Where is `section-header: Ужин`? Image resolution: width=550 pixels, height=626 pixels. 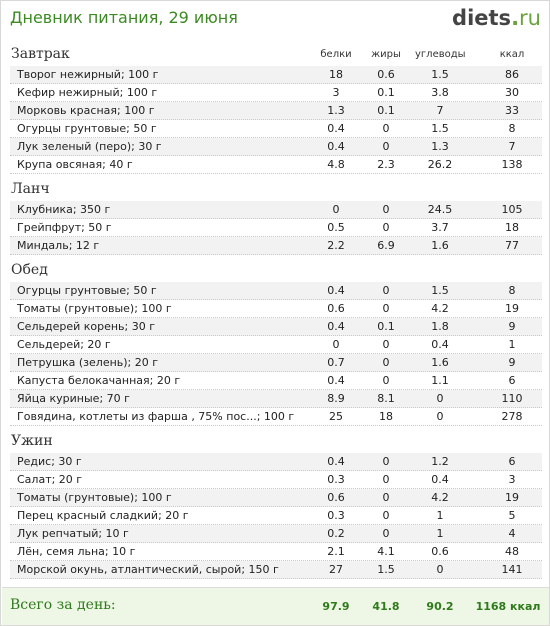
section-header: Ужин is located at coordinates (276, 442).